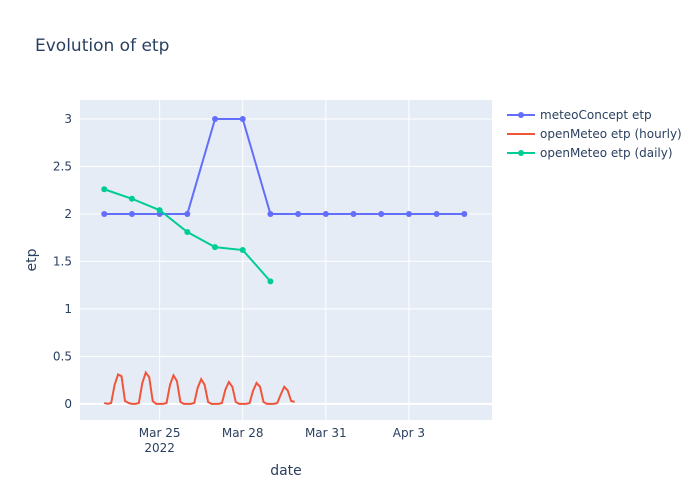  I want to click on x-tick-label: Mar 31, so click(326, 433).